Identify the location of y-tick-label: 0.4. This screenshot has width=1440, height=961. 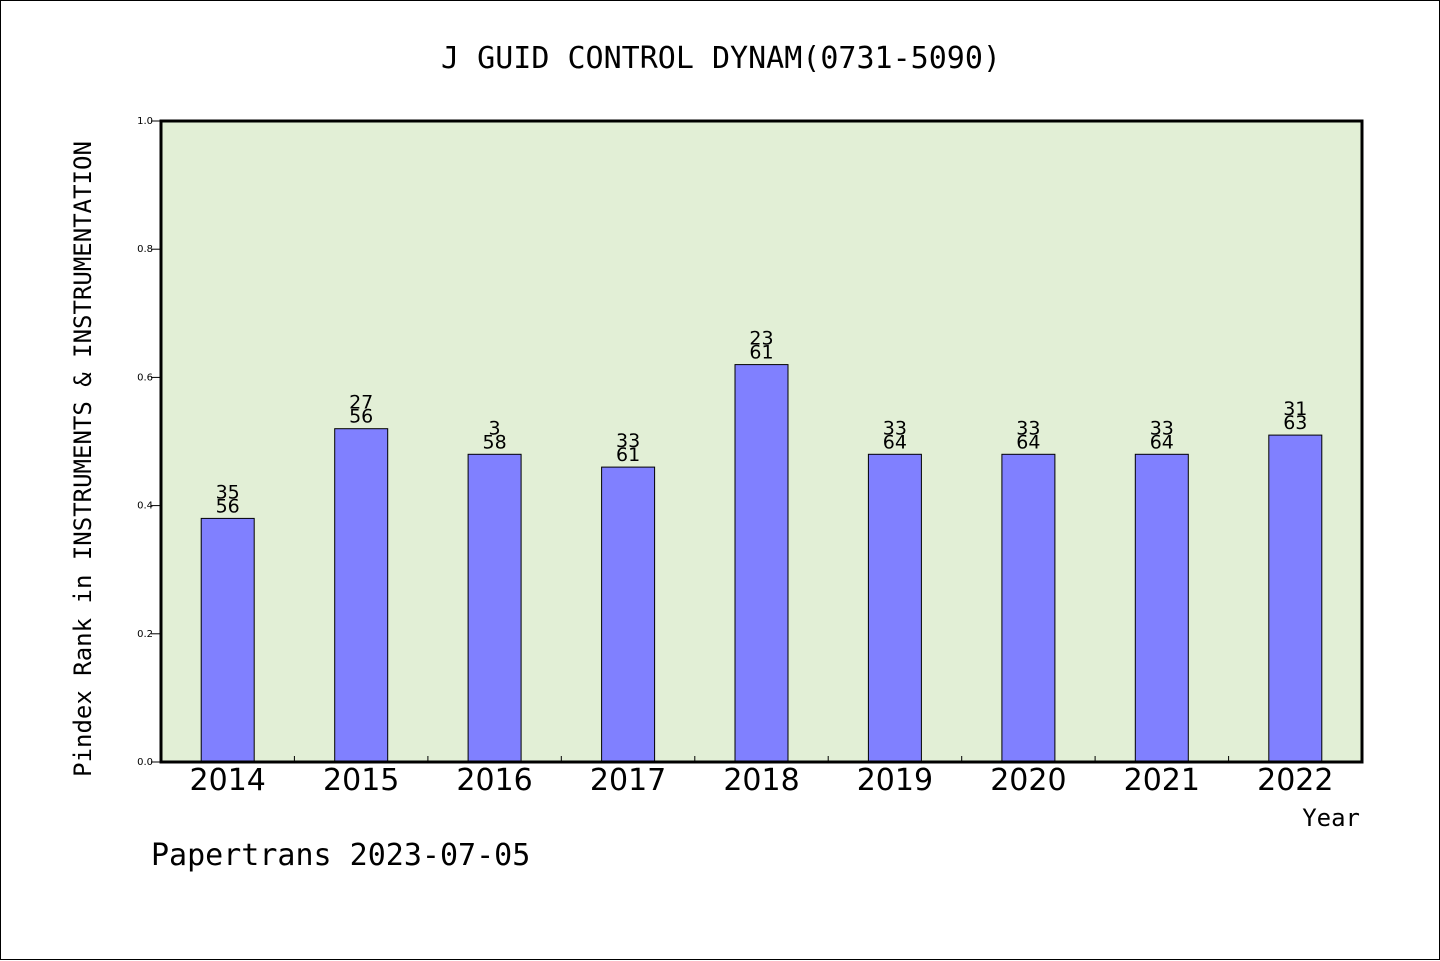
(145, 506).